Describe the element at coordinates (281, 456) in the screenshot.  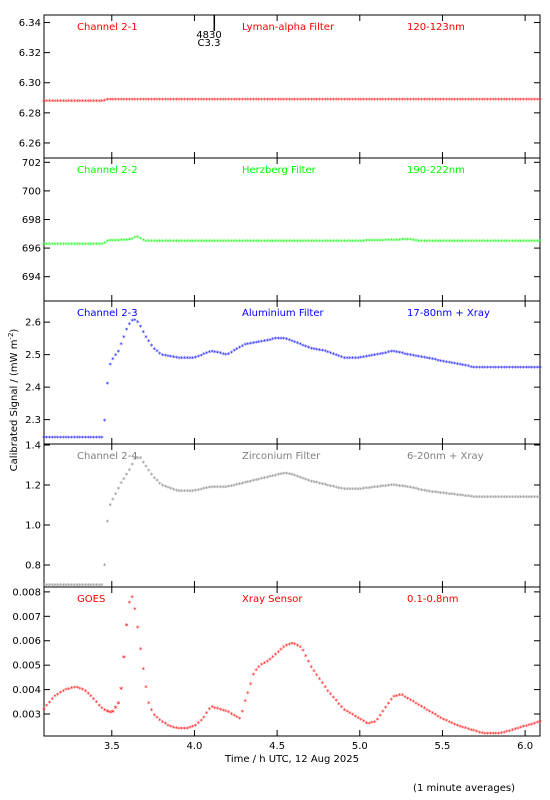
I see `panel-title-middle: Zirconium Filter` at that location.